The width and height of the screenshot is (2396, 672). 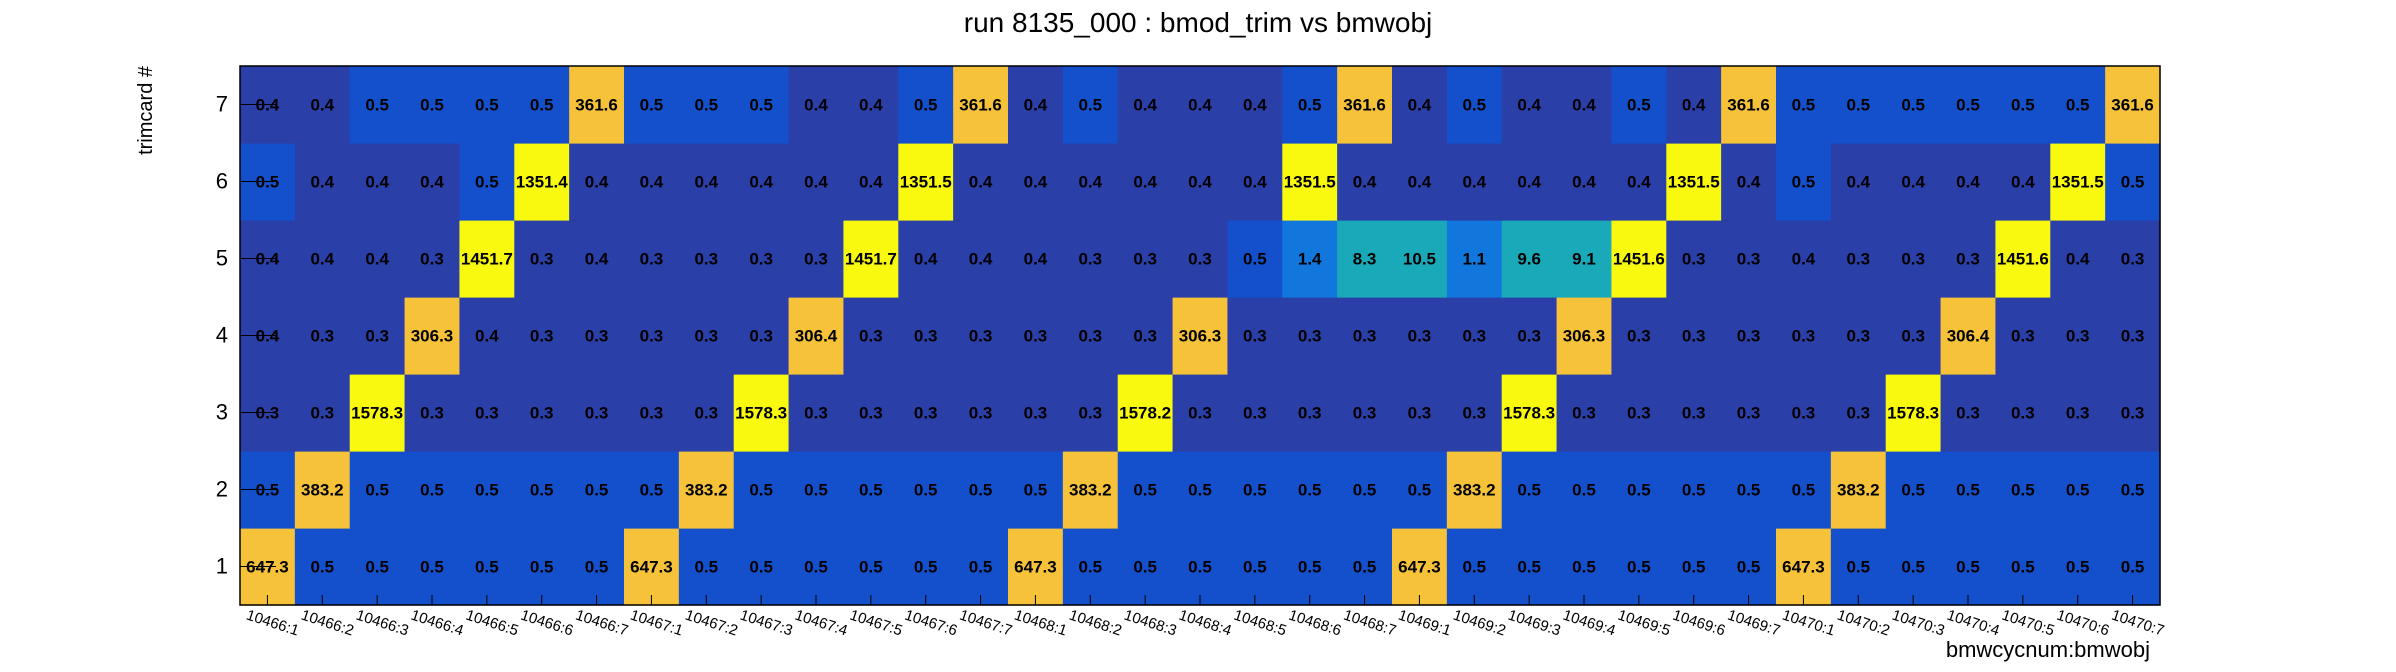 I want to click on y-axis-label: trimcard #, so click(x=146, y=110).